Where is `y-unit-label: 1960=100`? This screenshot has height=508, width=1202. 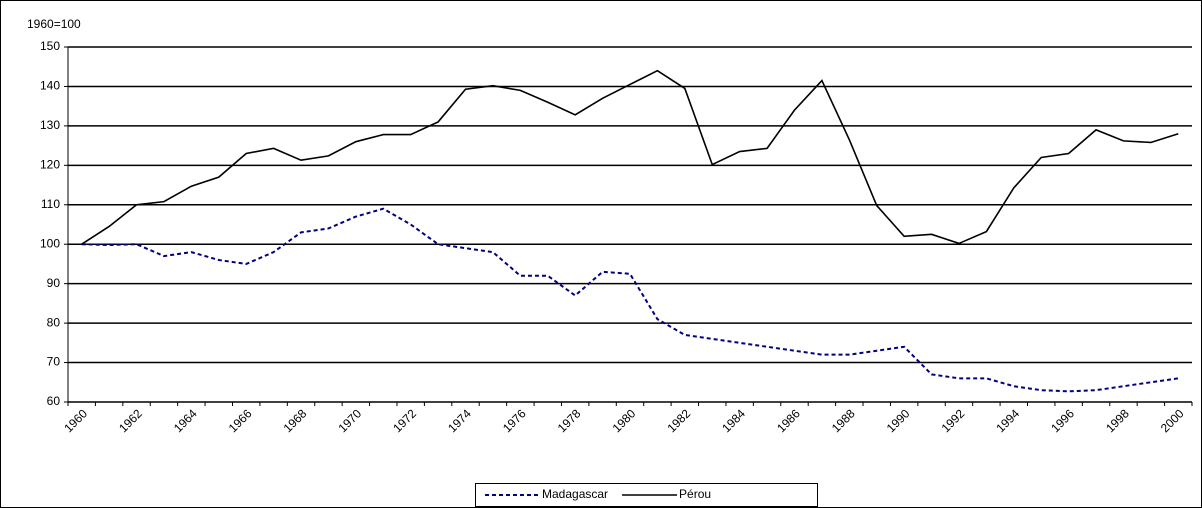
y-unit-label: 1960=100 is located at coordinates (54, 24).